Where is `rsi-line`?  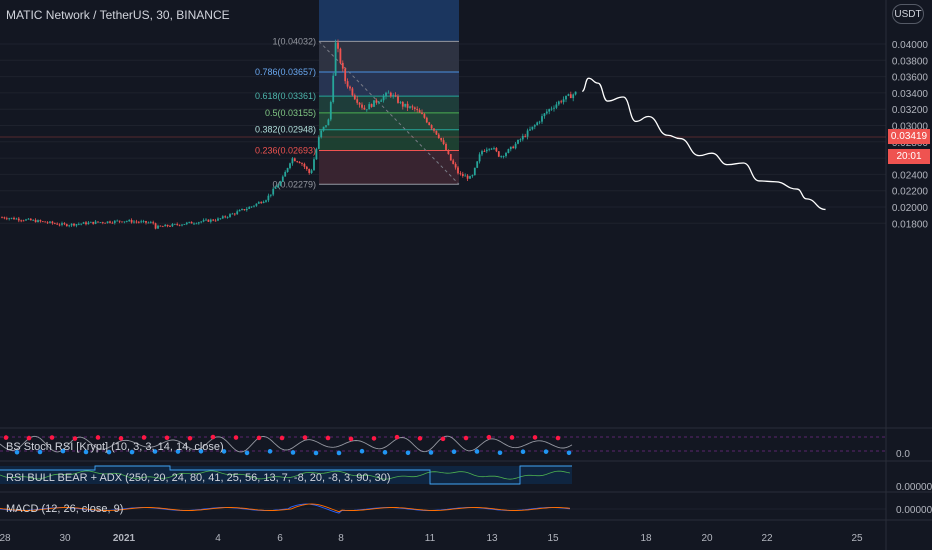
rsi-line is located at coordinates (285, 475).